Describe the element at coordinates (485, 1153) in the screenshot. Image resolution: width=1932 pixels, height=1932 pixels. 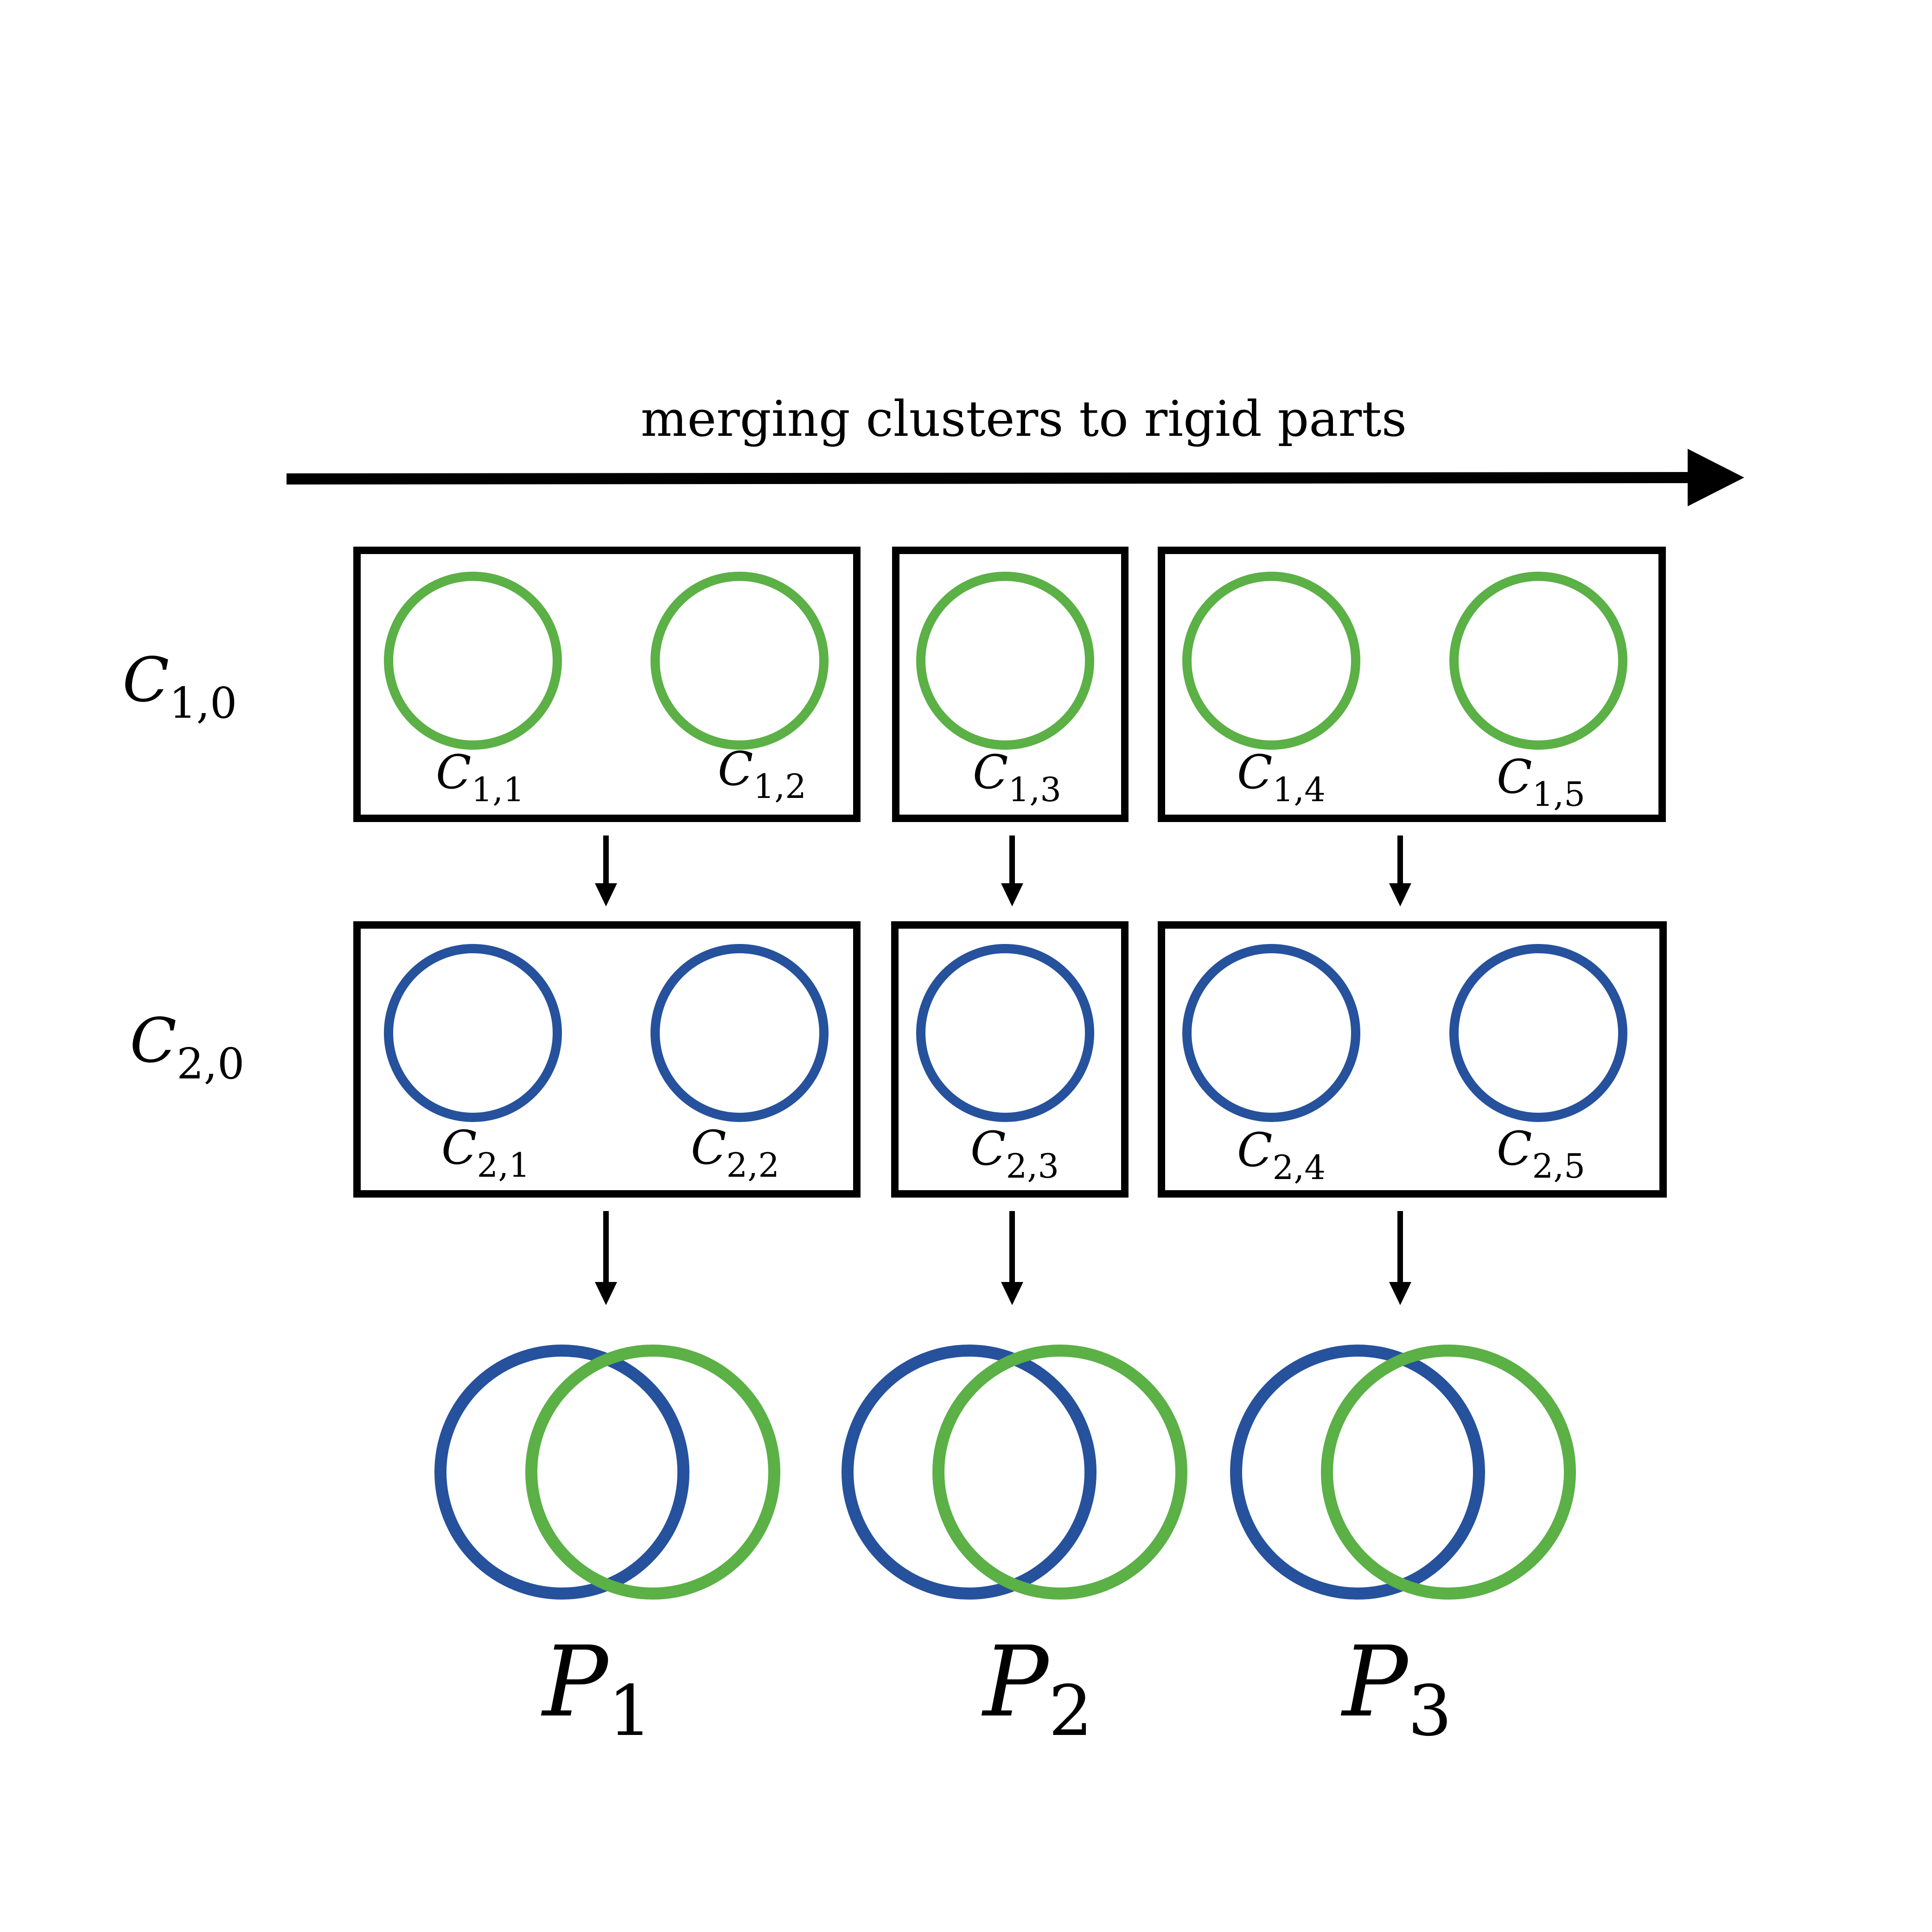
I see `cluster-label: C2,1` at that location.